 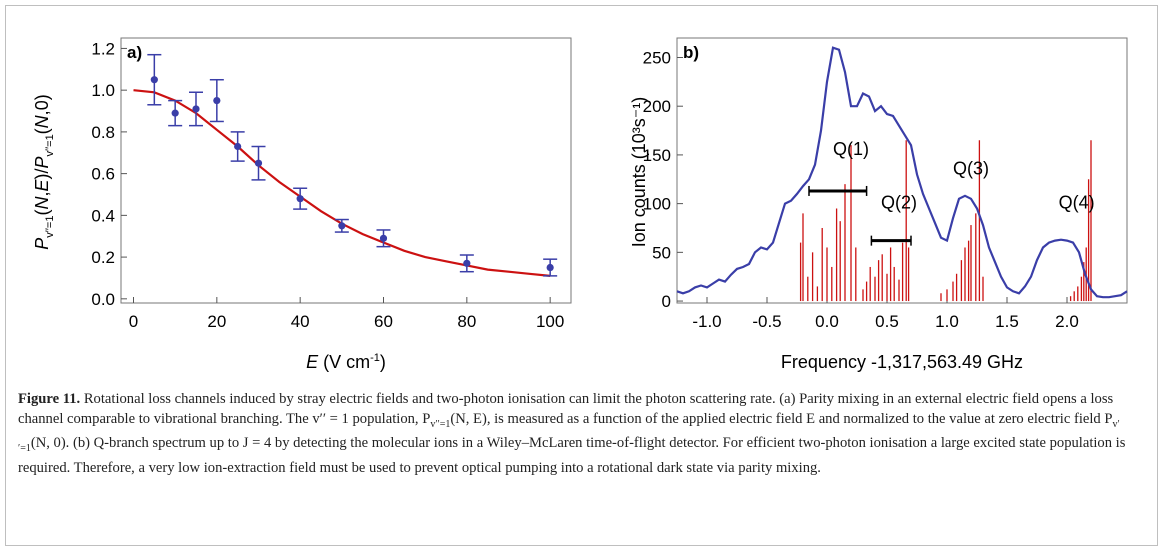 What do you see at coordinates (466, 321) in the screenshot?
I see `panel-a-x-tick-label: 80` at bounding box center [466, 321].